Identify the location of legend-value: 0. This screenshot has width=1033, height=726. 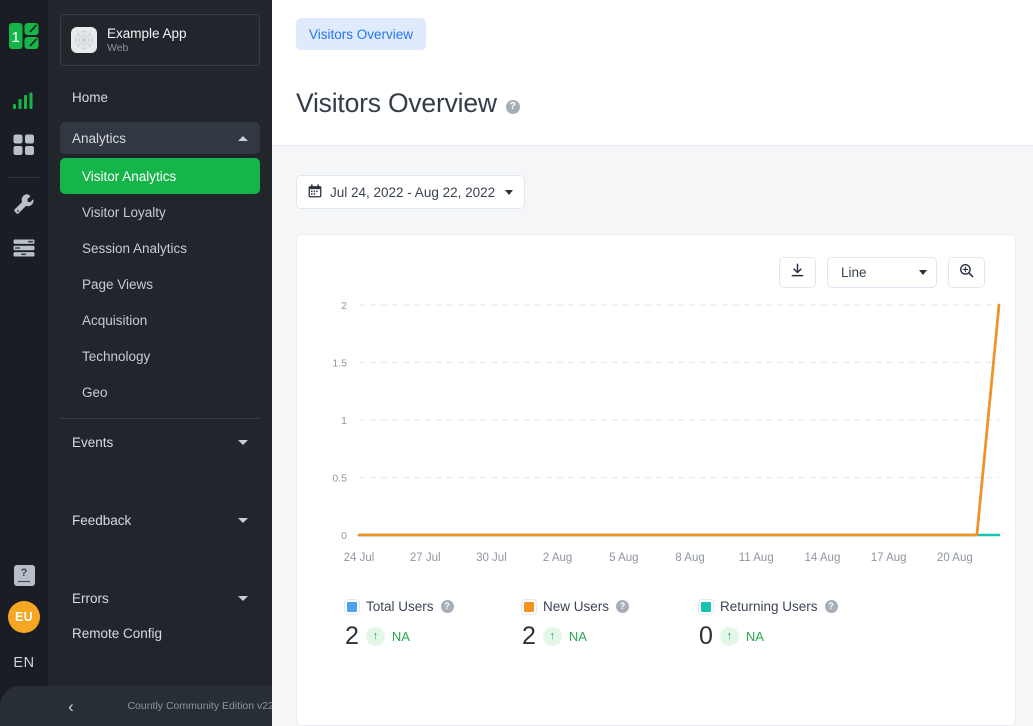
(706, 636).